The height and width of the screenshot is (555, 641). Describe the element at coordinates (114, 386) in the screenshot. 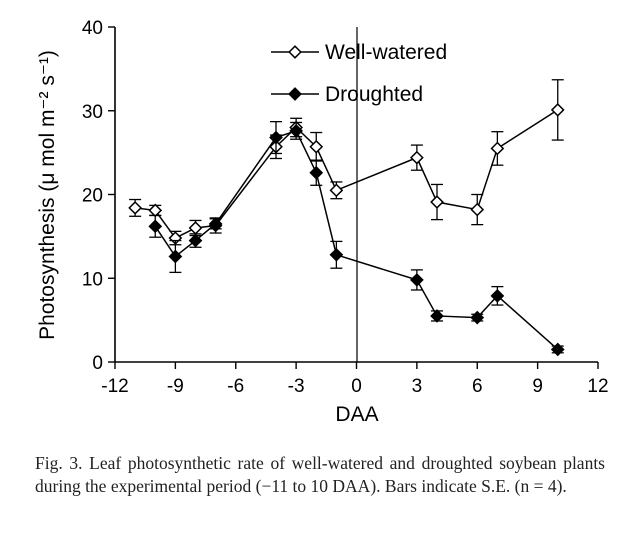

I see `x-tick-label: -12` at that location.